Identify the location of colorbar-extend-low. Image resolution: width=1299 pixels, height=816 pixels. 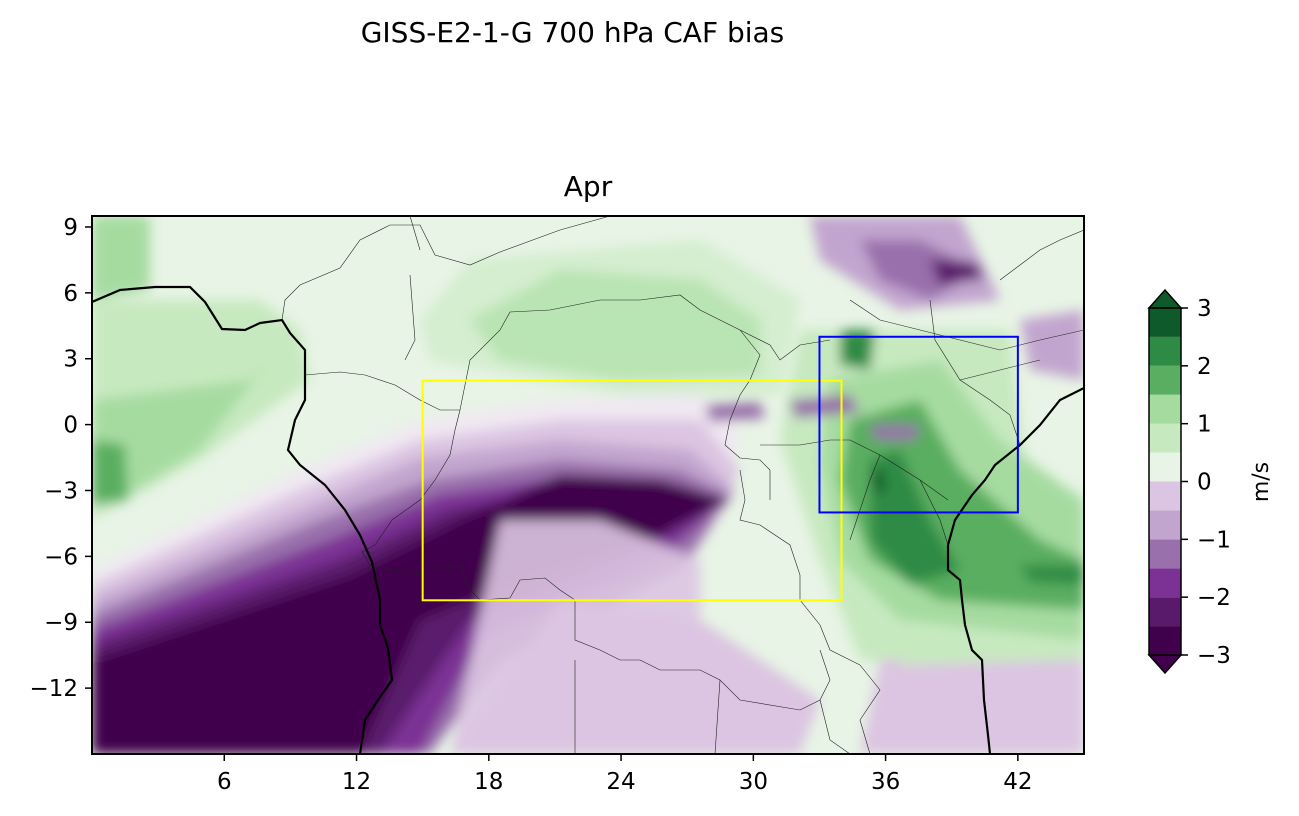
(1165, 664).